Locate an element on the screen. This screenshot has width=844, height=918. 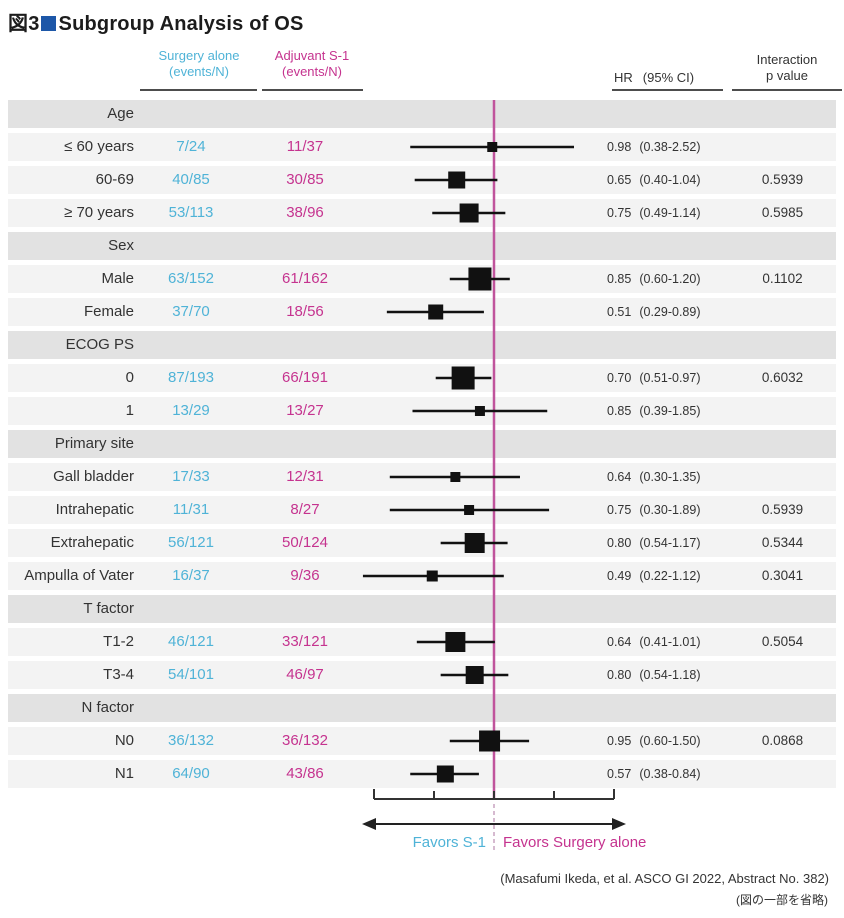
surgery-alone-value: 7/24 is located at coordinates (191, 146).